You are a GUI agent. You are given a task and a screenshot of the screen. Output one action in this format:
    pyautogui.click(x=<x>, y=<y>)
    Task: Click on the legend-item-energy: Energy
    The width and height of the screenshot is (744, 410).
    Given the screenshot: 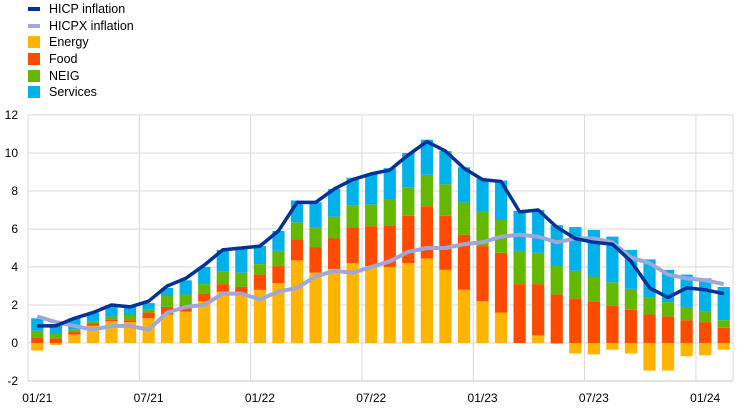 What is the action you would take?
    pyautogui.click(x=81, y=42)
    